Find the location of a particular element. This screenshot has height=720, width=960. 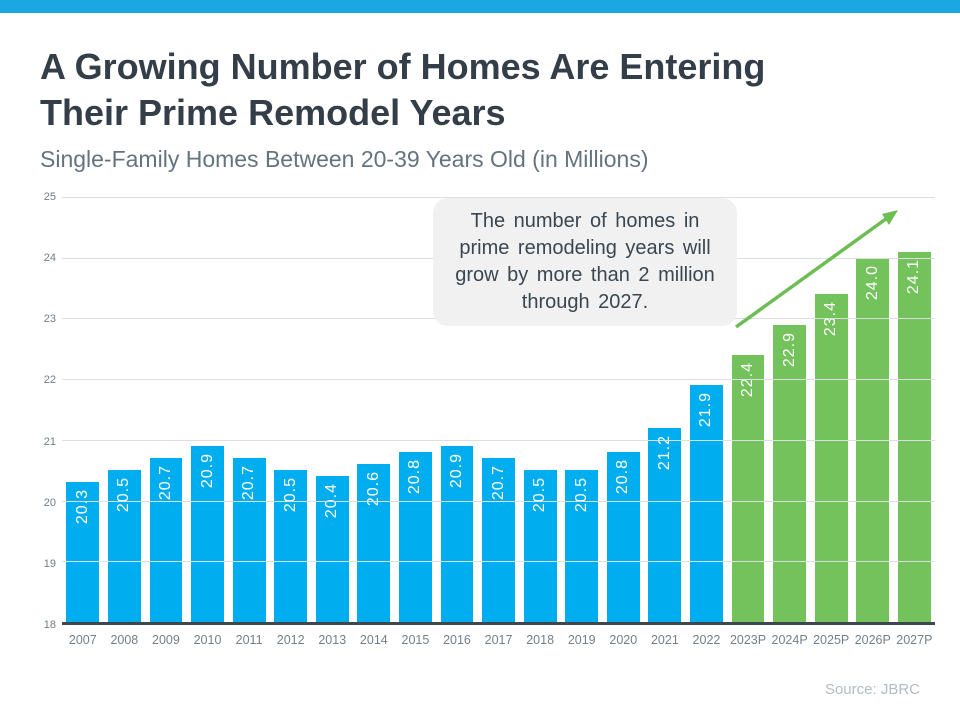

annotation-text-line: through 2027. is located at coordinates (585, 302).